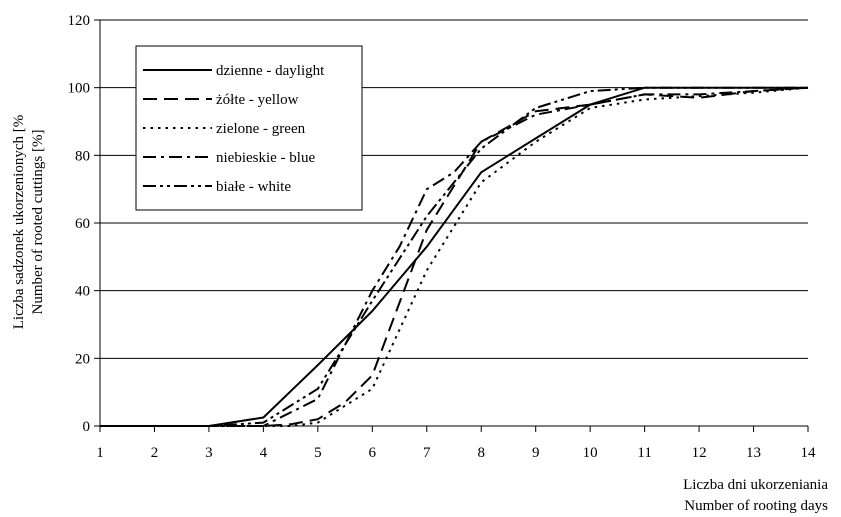  I want to click on y-tick-label-80: 80, so click(82, 156).